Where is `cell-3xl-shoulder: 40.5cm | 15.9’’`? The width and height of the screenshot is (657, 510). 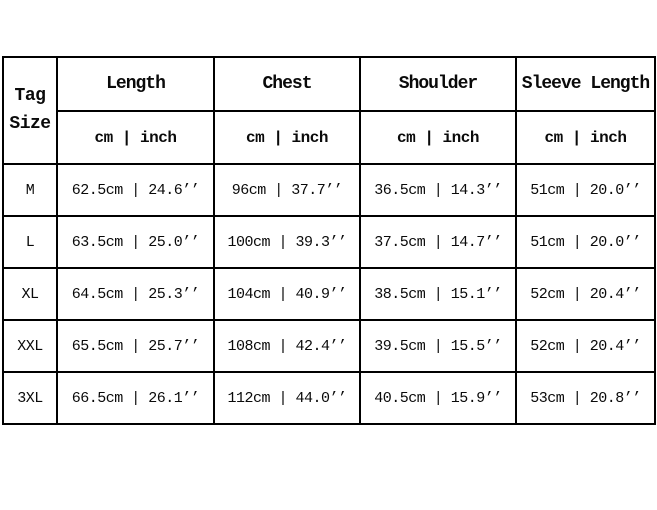 cell-3xl-shoulder: 40.5cm | 15.9’’ is located at coordinates (438, 398).